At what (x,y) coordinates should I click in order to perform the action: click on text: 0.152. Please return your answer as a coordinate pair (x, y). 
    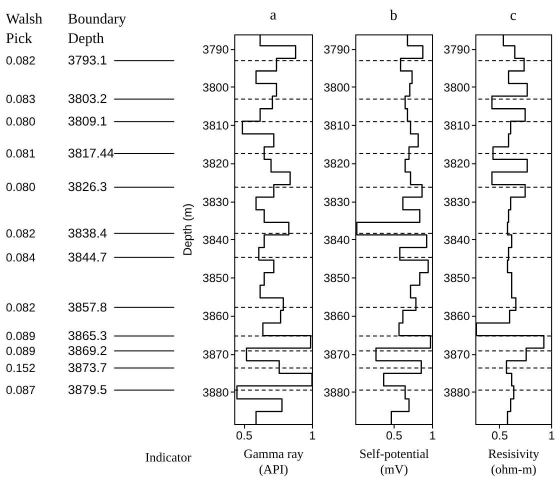
    Looking at the image, I should click on (21, 367).